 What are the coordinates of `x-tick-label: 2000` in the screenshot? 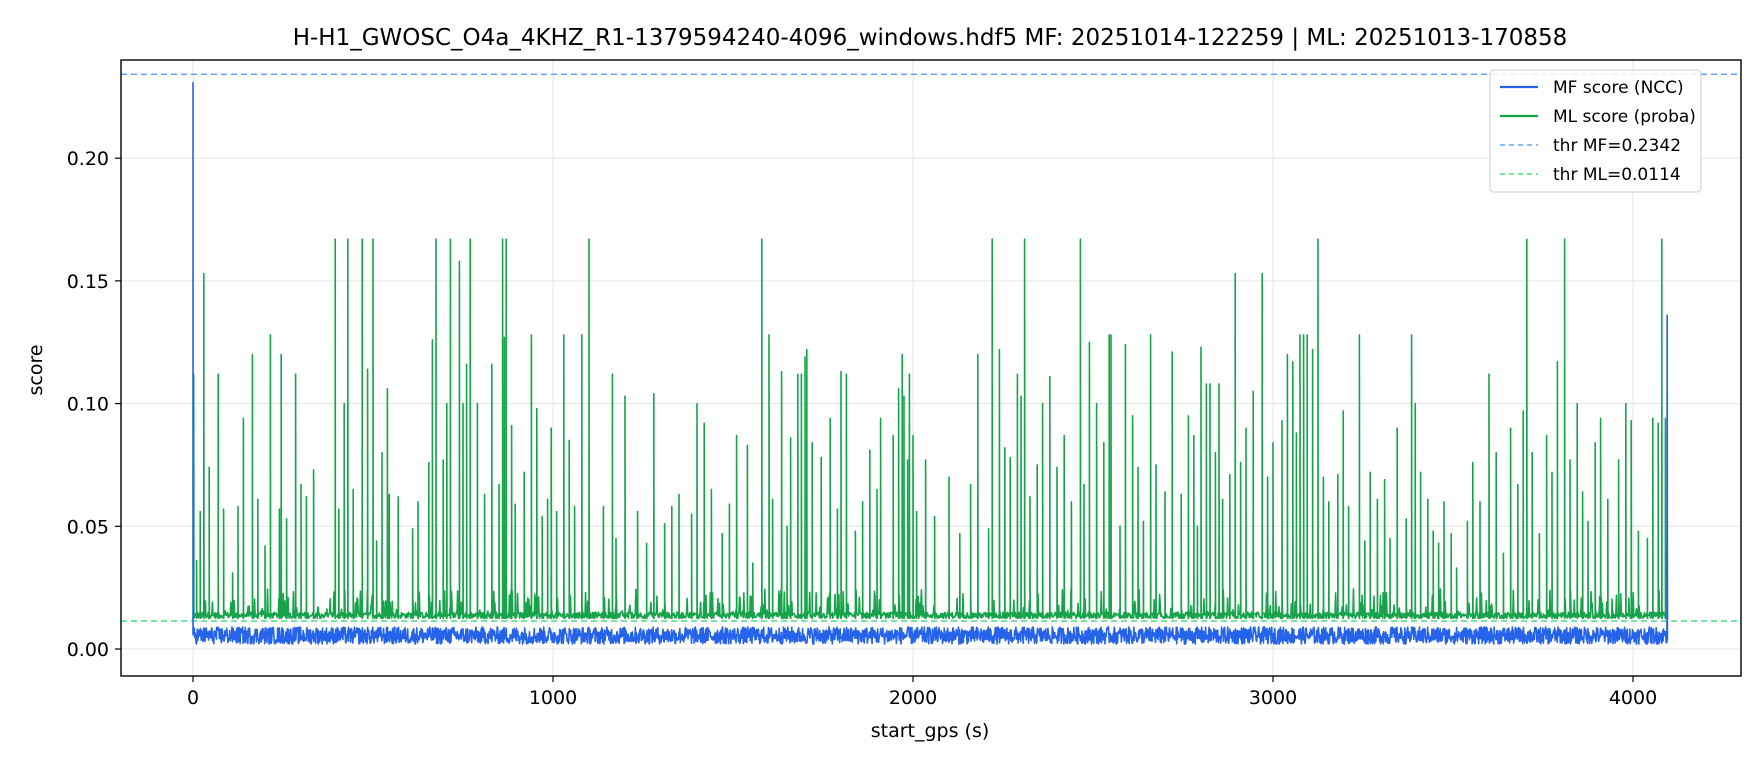 It's located at (913, 698).